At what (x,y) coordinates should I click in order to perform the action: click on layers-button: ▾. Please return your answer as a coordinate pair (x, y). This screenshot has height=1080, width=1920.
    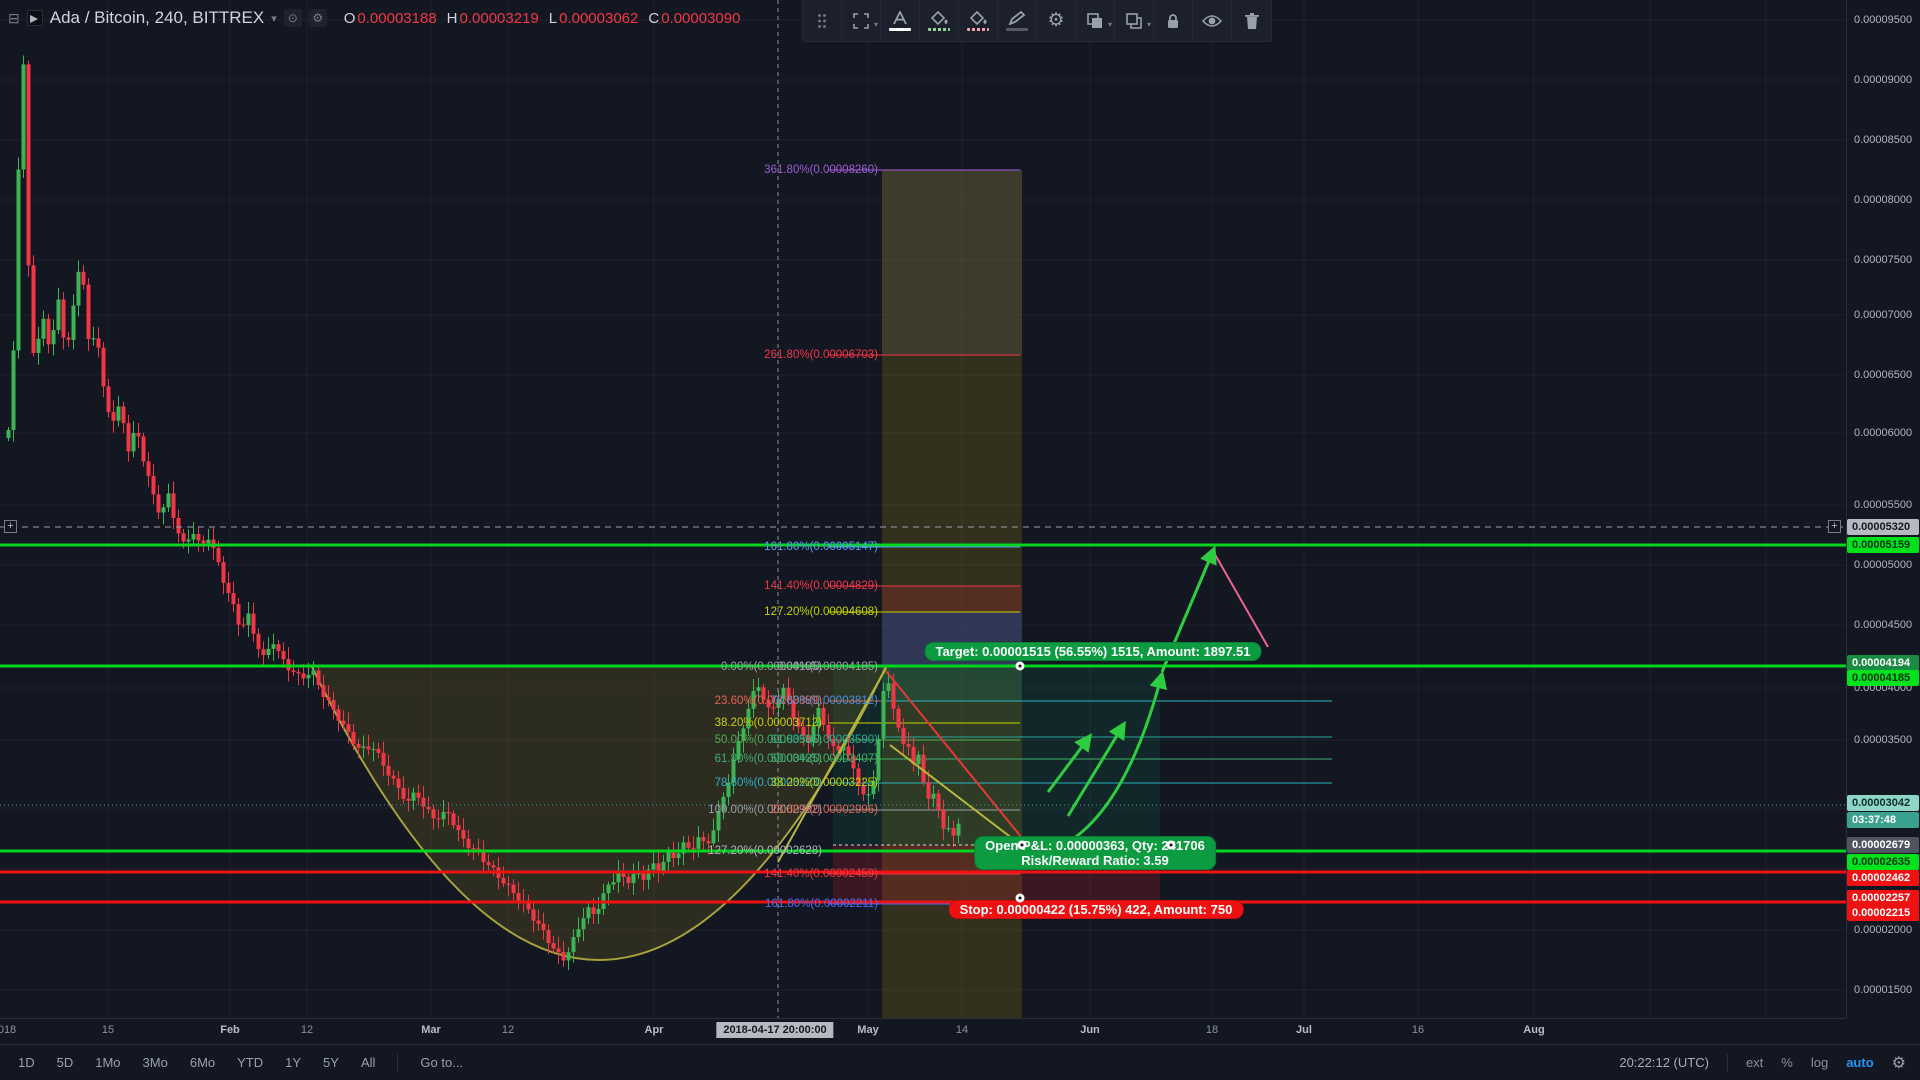
    Looking at the image, I should click on (1095, 20).